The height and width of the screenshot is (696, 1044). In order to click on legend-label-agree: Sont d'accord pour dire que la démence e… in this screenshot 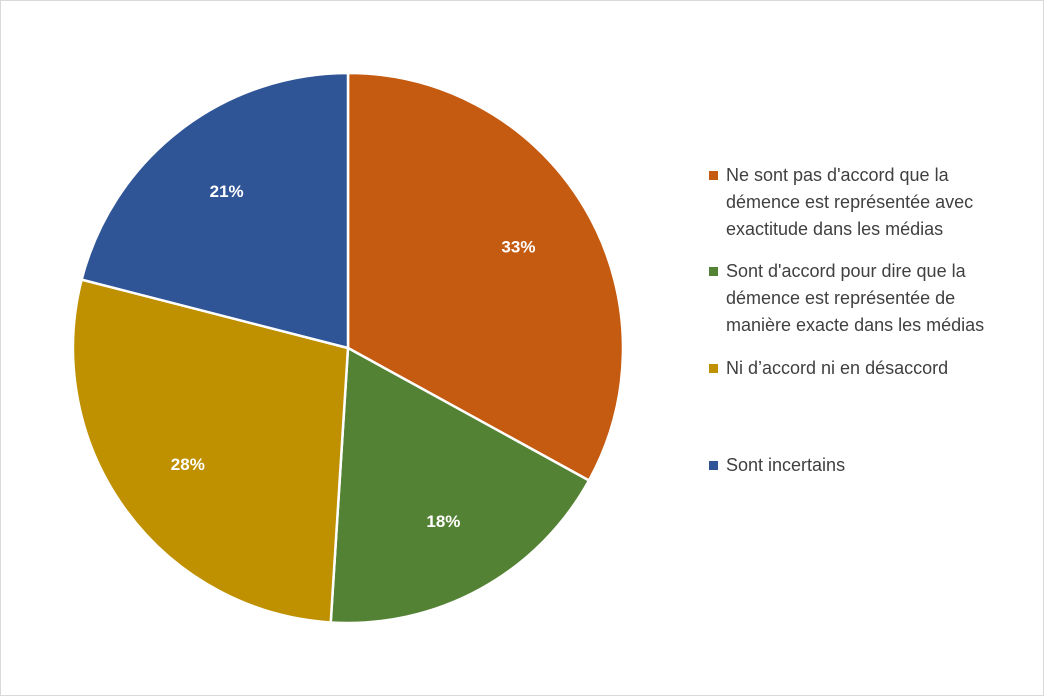, I will do `click(855, 298)`.